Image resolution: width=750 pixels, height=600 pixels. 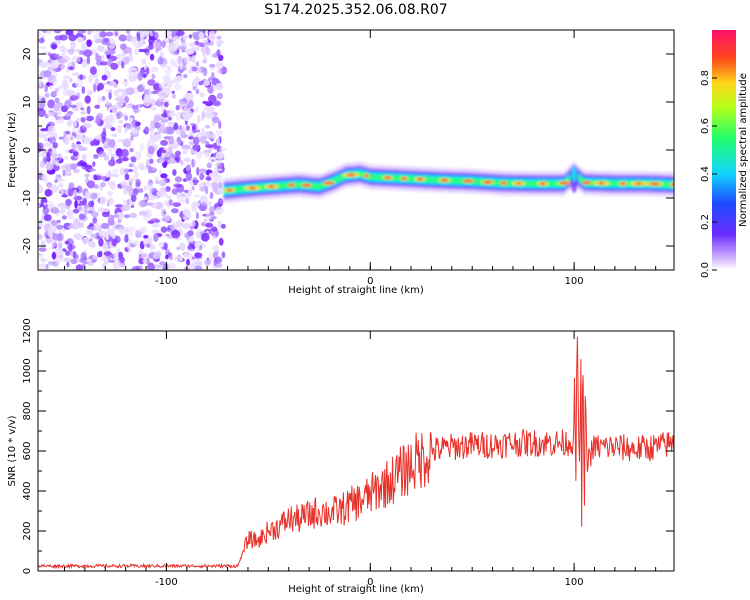 I want to click on snr-xtick-label: 0, so click(x=370, y=582).